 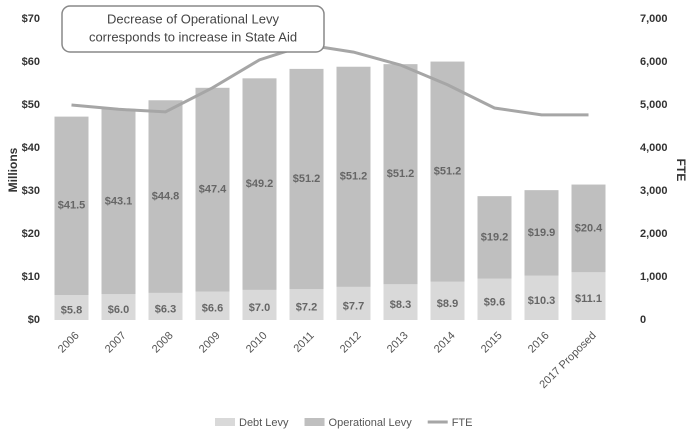 I want to click on legend-label: Debt Levy, so click(x=264, y=423).